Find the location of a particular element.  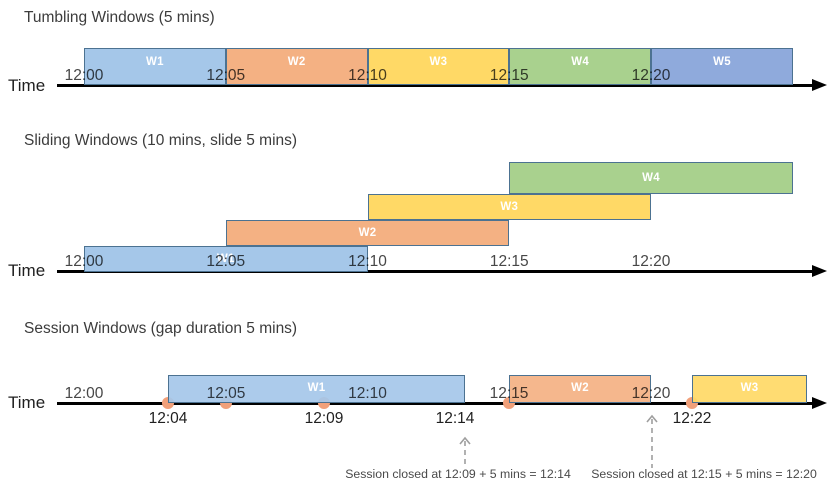

sliding-window-w1: W1 is located at coordinates (226, 259).